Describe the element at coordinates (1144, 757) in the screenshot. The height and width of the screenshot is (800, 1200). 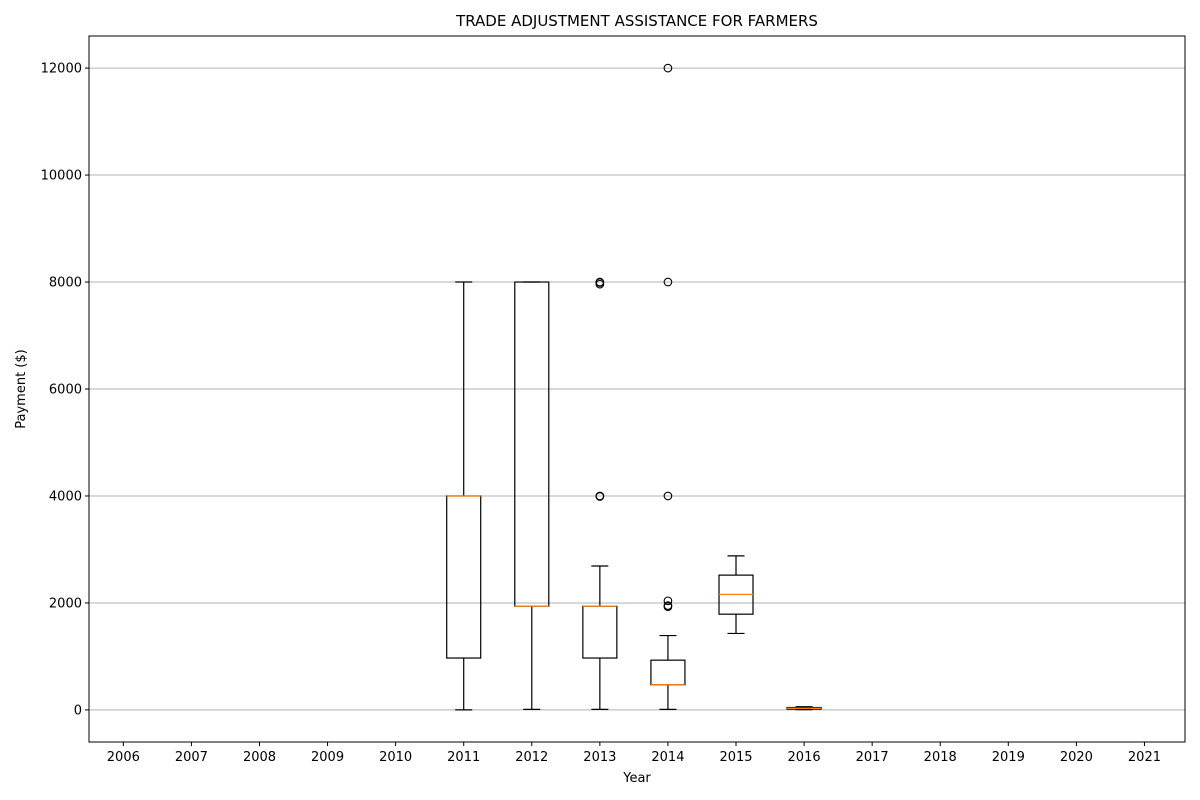
I see `x-tick-label: 2021` at that location.